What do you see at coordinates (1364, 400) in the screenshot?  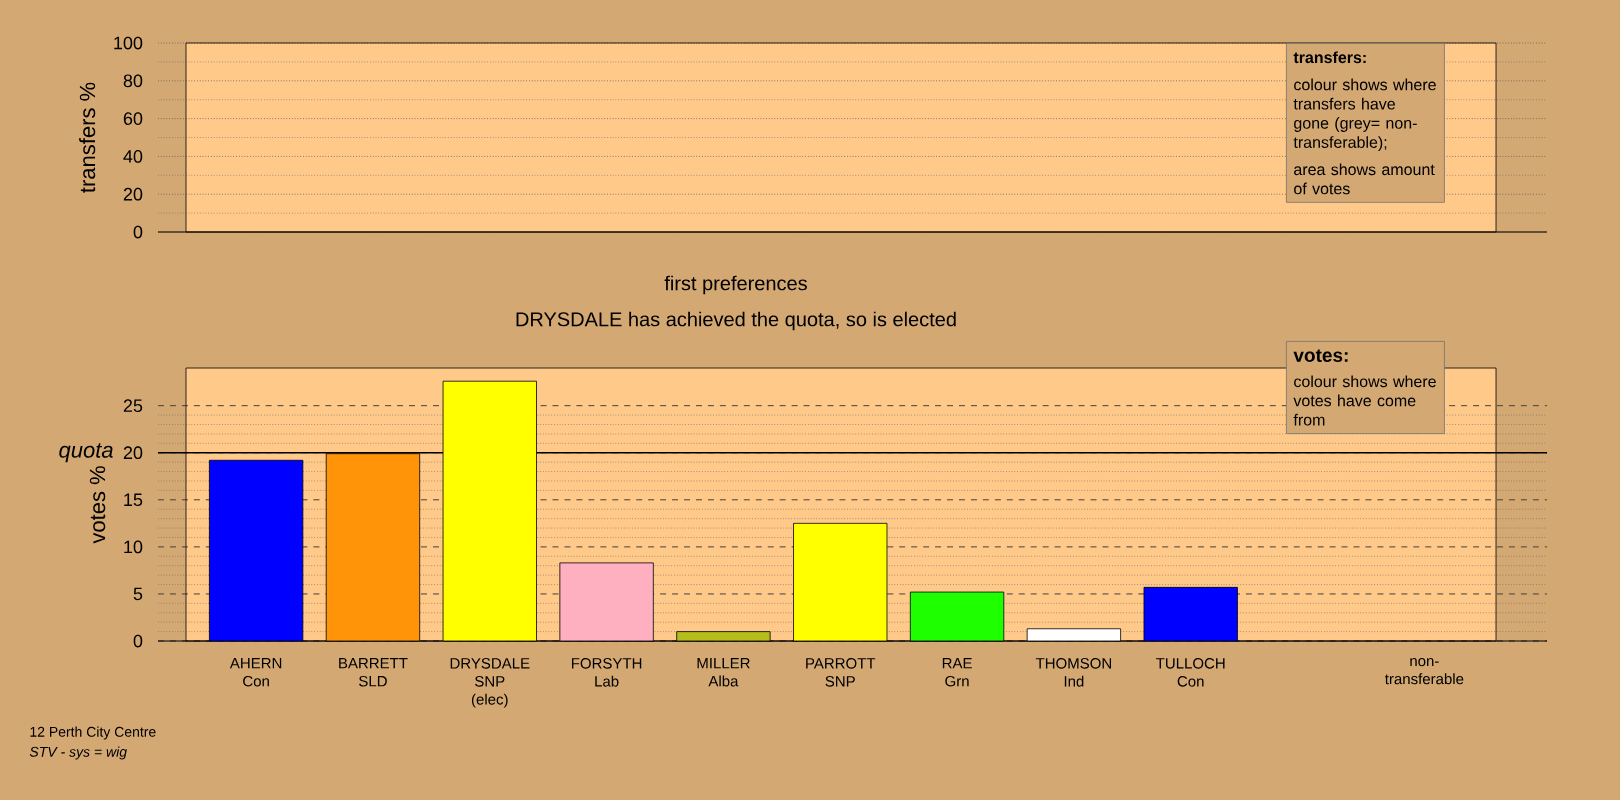 I see `annotation: colour shows where votes have come from` at bounding box center [1364, 400].